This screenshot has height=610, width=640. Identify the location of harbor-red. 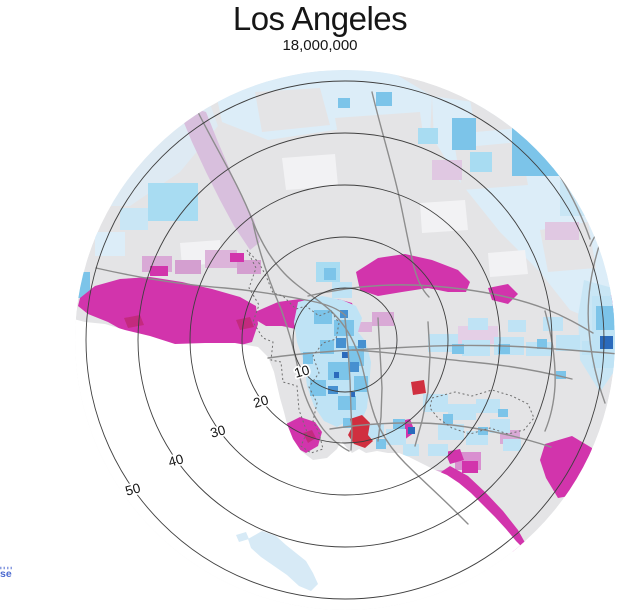
(360, 431).